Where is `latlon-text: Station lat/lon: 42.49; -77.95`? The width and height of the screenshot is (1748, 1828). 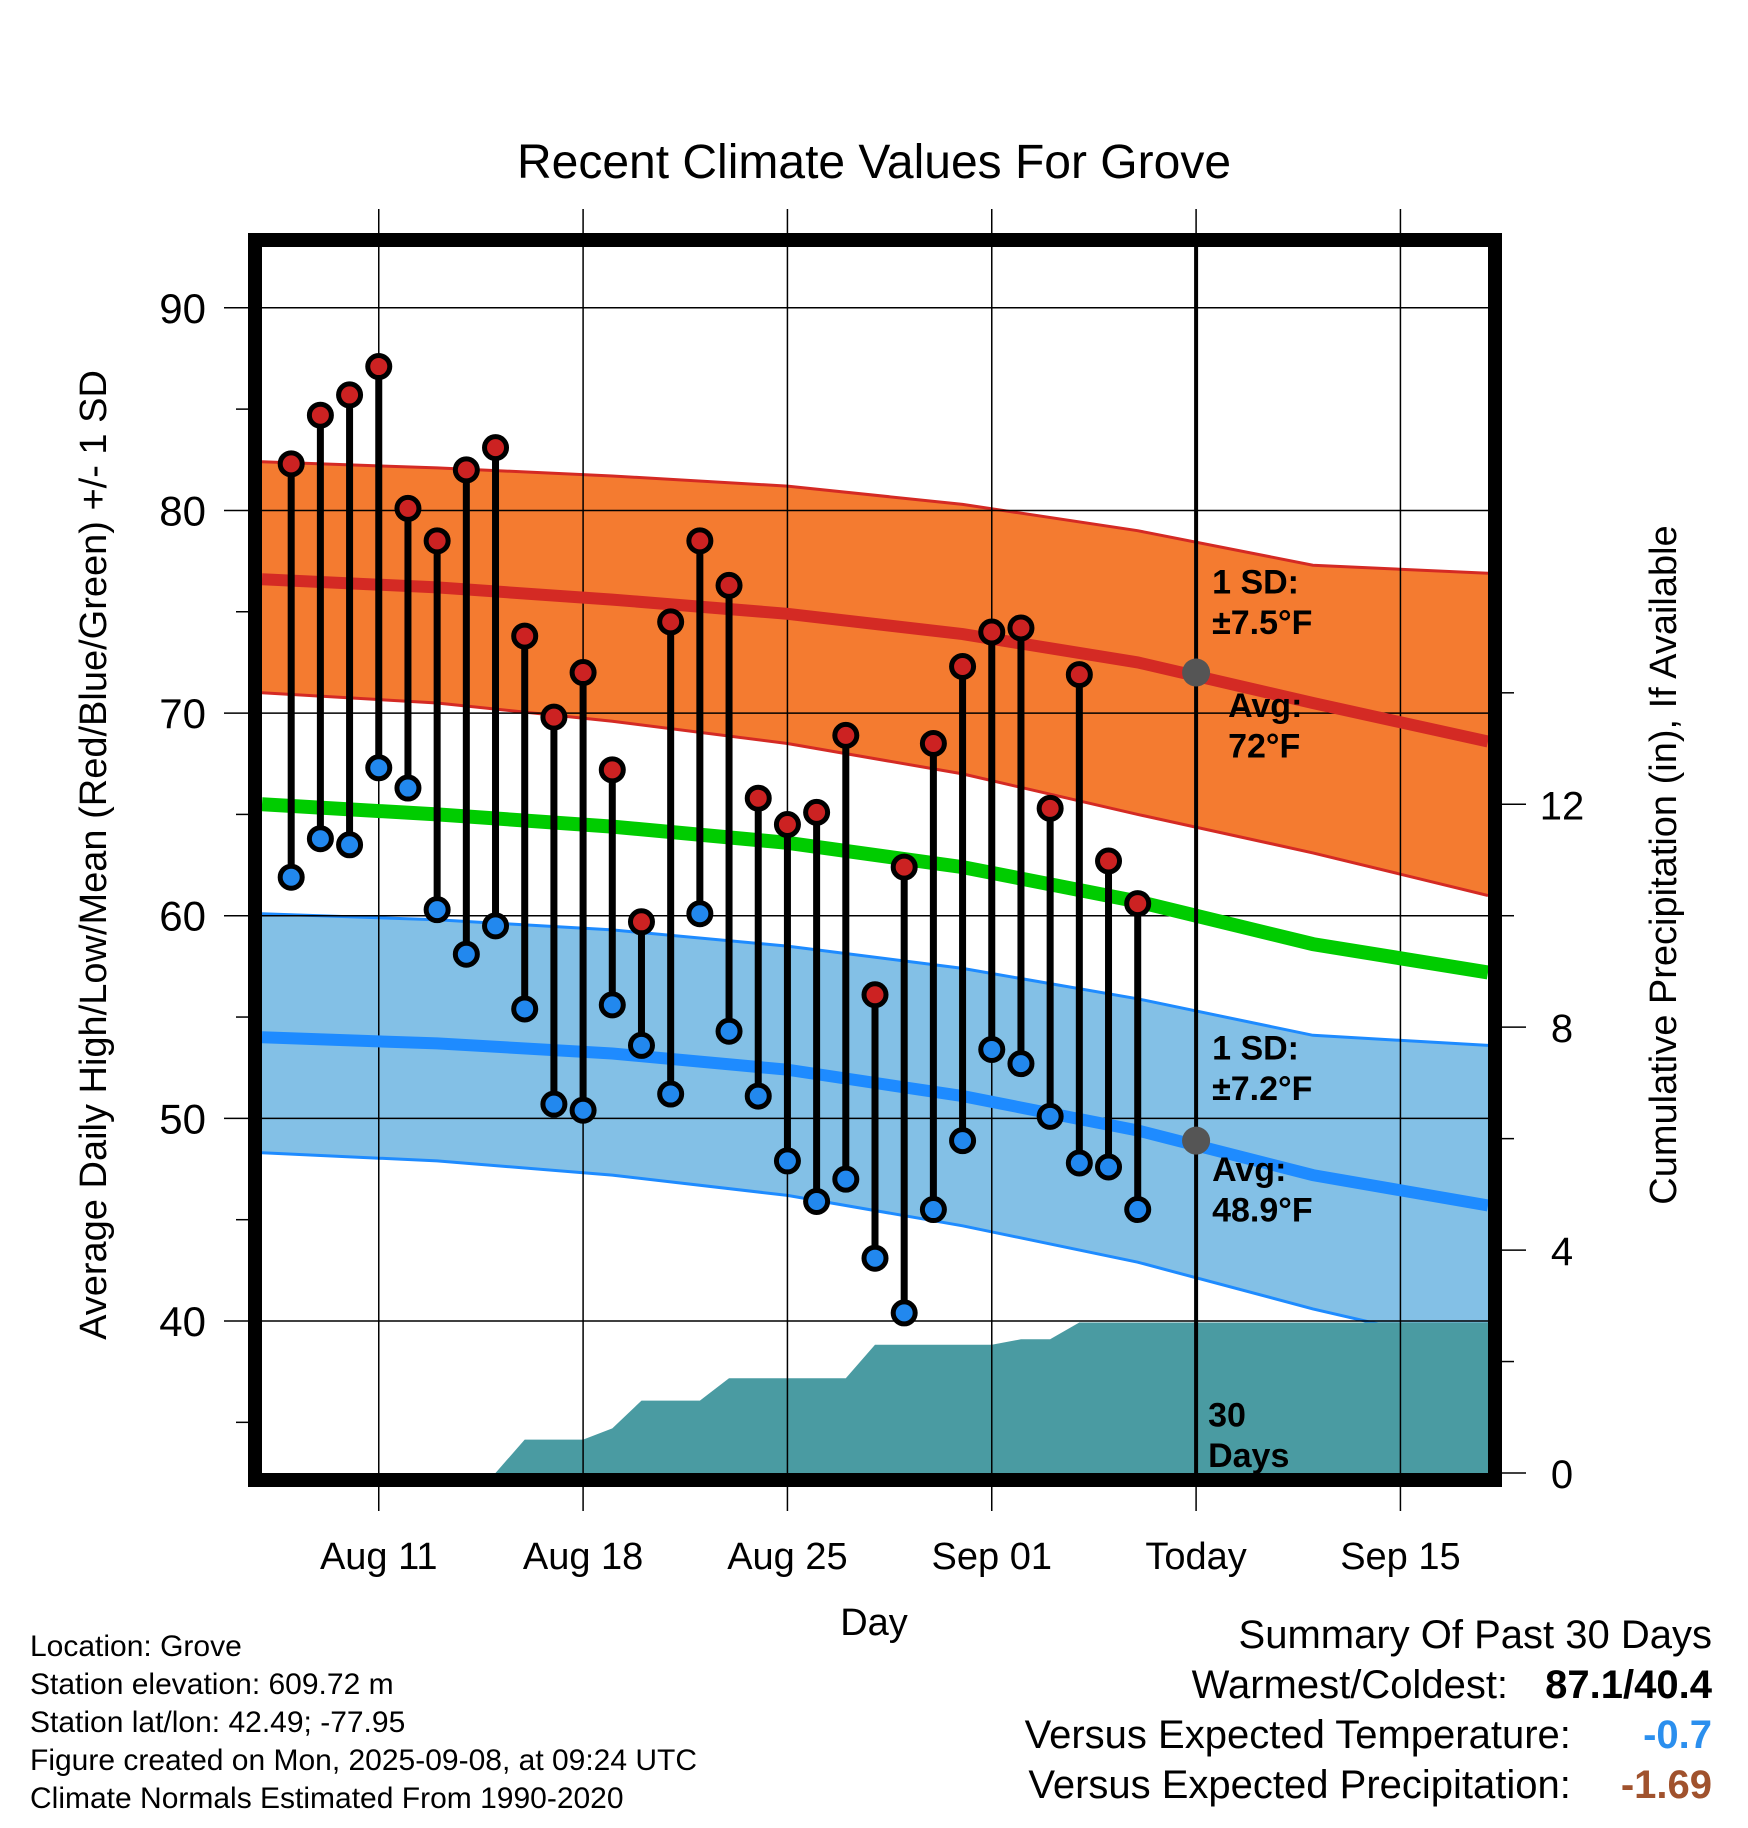
latlon-text: Station lat/lon: 42.49; -77.95 is located at coordinates (218, 1722).